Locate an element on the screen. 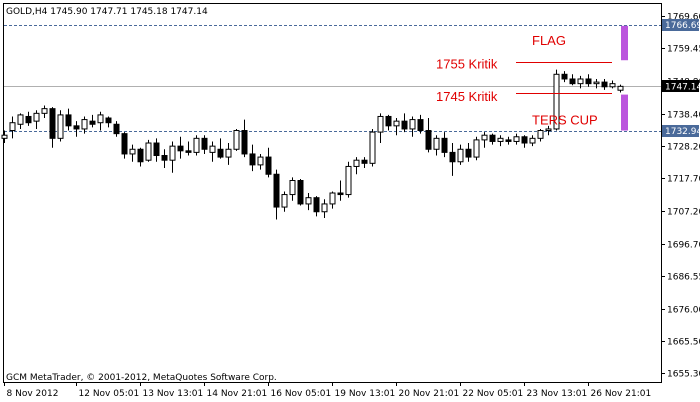 This screenshot has width=700, height=402. level-price-tag-label: 1732.94 is located at coordinates (682, 132).